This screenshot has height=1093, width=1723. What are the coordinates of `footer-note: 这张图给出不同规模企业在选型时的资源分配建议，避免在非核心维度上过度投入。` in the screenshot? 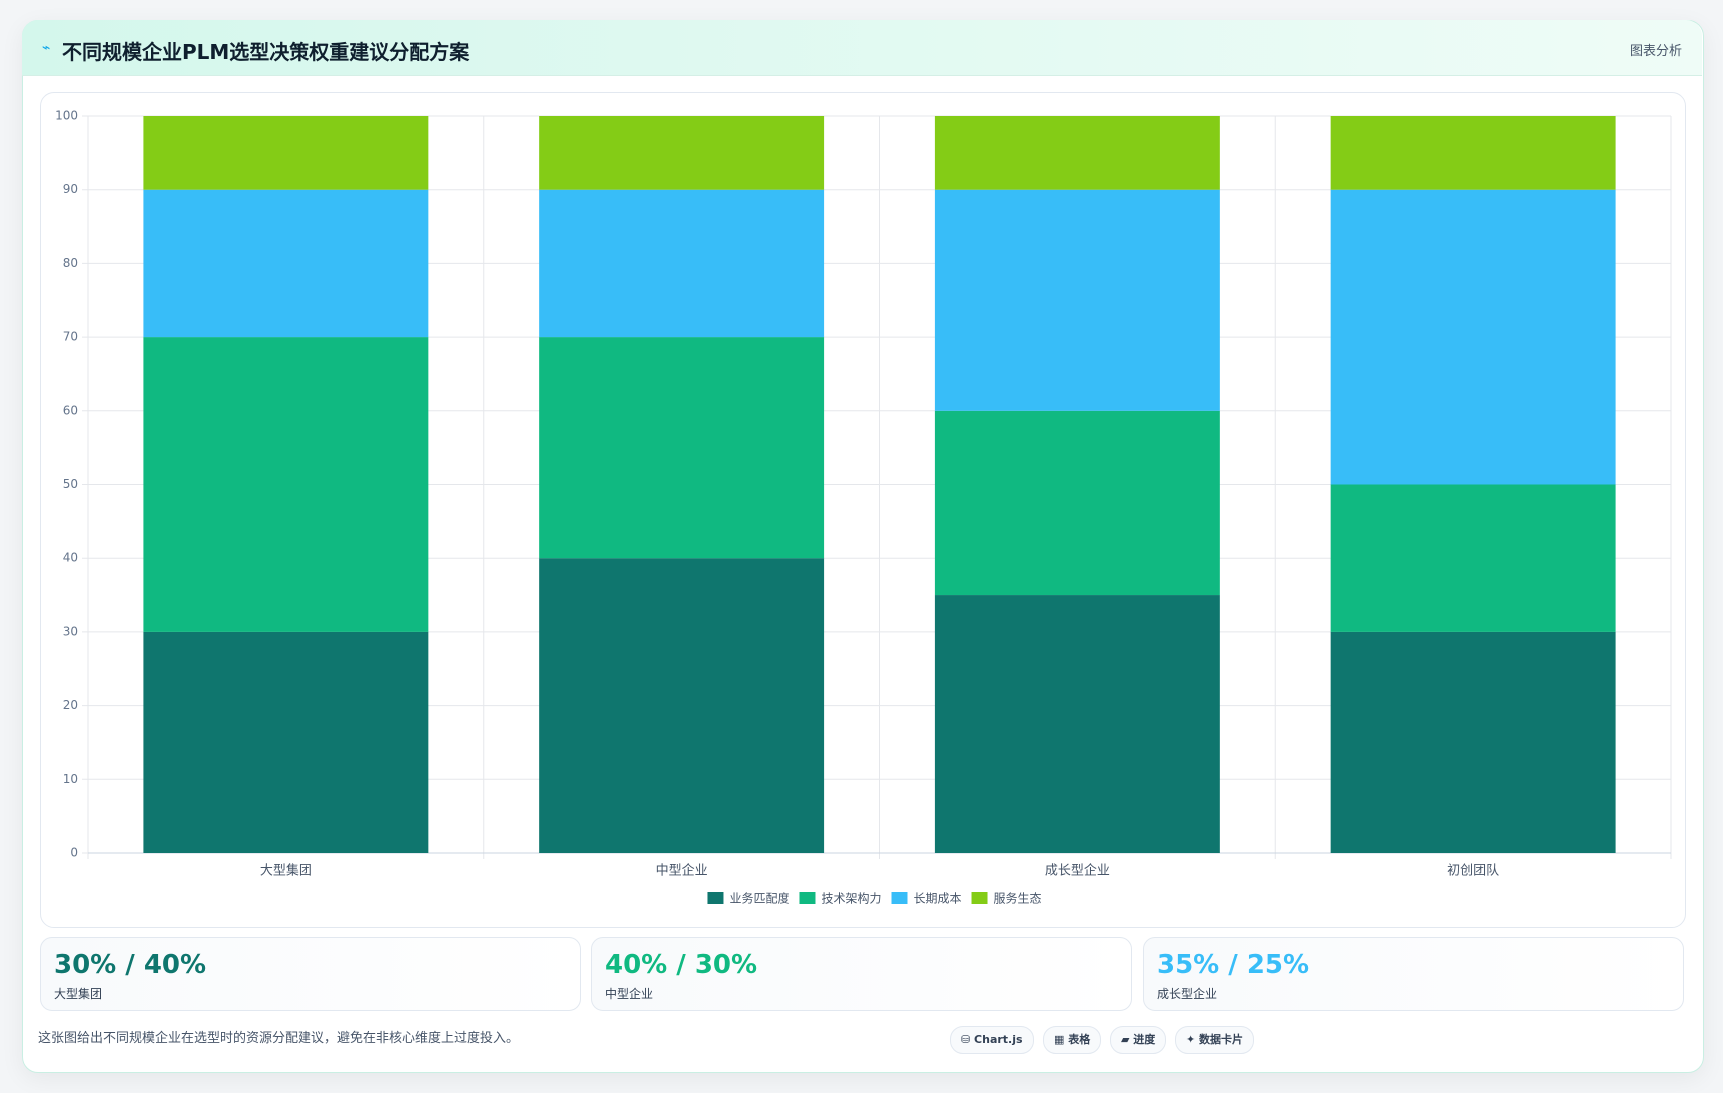 It's located at (279, 1038).